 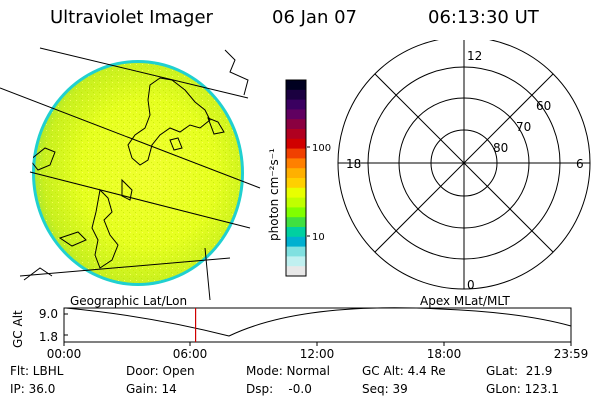 I want to click on status-gain: Gain: 14, so click(x=151, y=389).